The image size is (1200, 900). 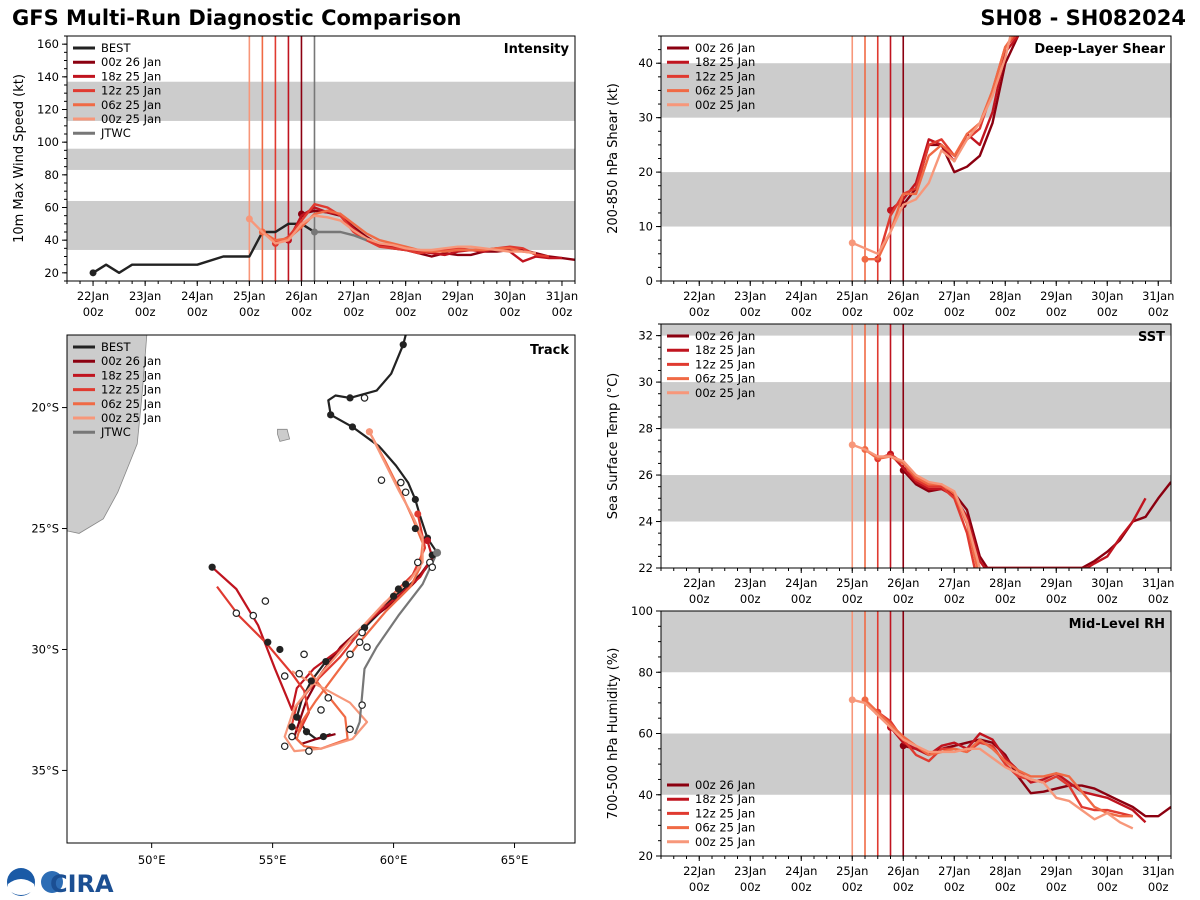 What do you see at coordinates (852, 445) in the screenshot?
I see `sst-init-point` at bounding box center [852, 445].